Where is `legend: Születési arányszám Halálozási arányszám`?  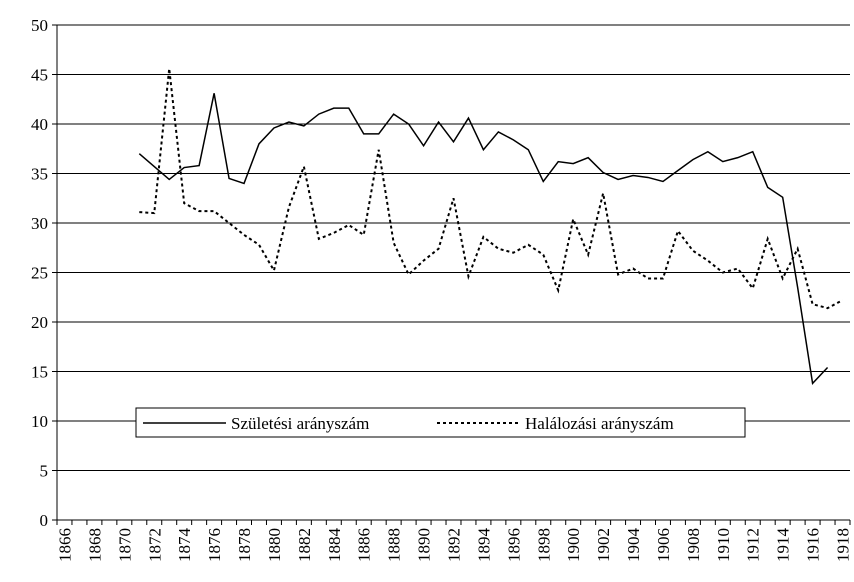 legend: Születési arányszám Halálozási arányszám is located at coordinates (440, 422).